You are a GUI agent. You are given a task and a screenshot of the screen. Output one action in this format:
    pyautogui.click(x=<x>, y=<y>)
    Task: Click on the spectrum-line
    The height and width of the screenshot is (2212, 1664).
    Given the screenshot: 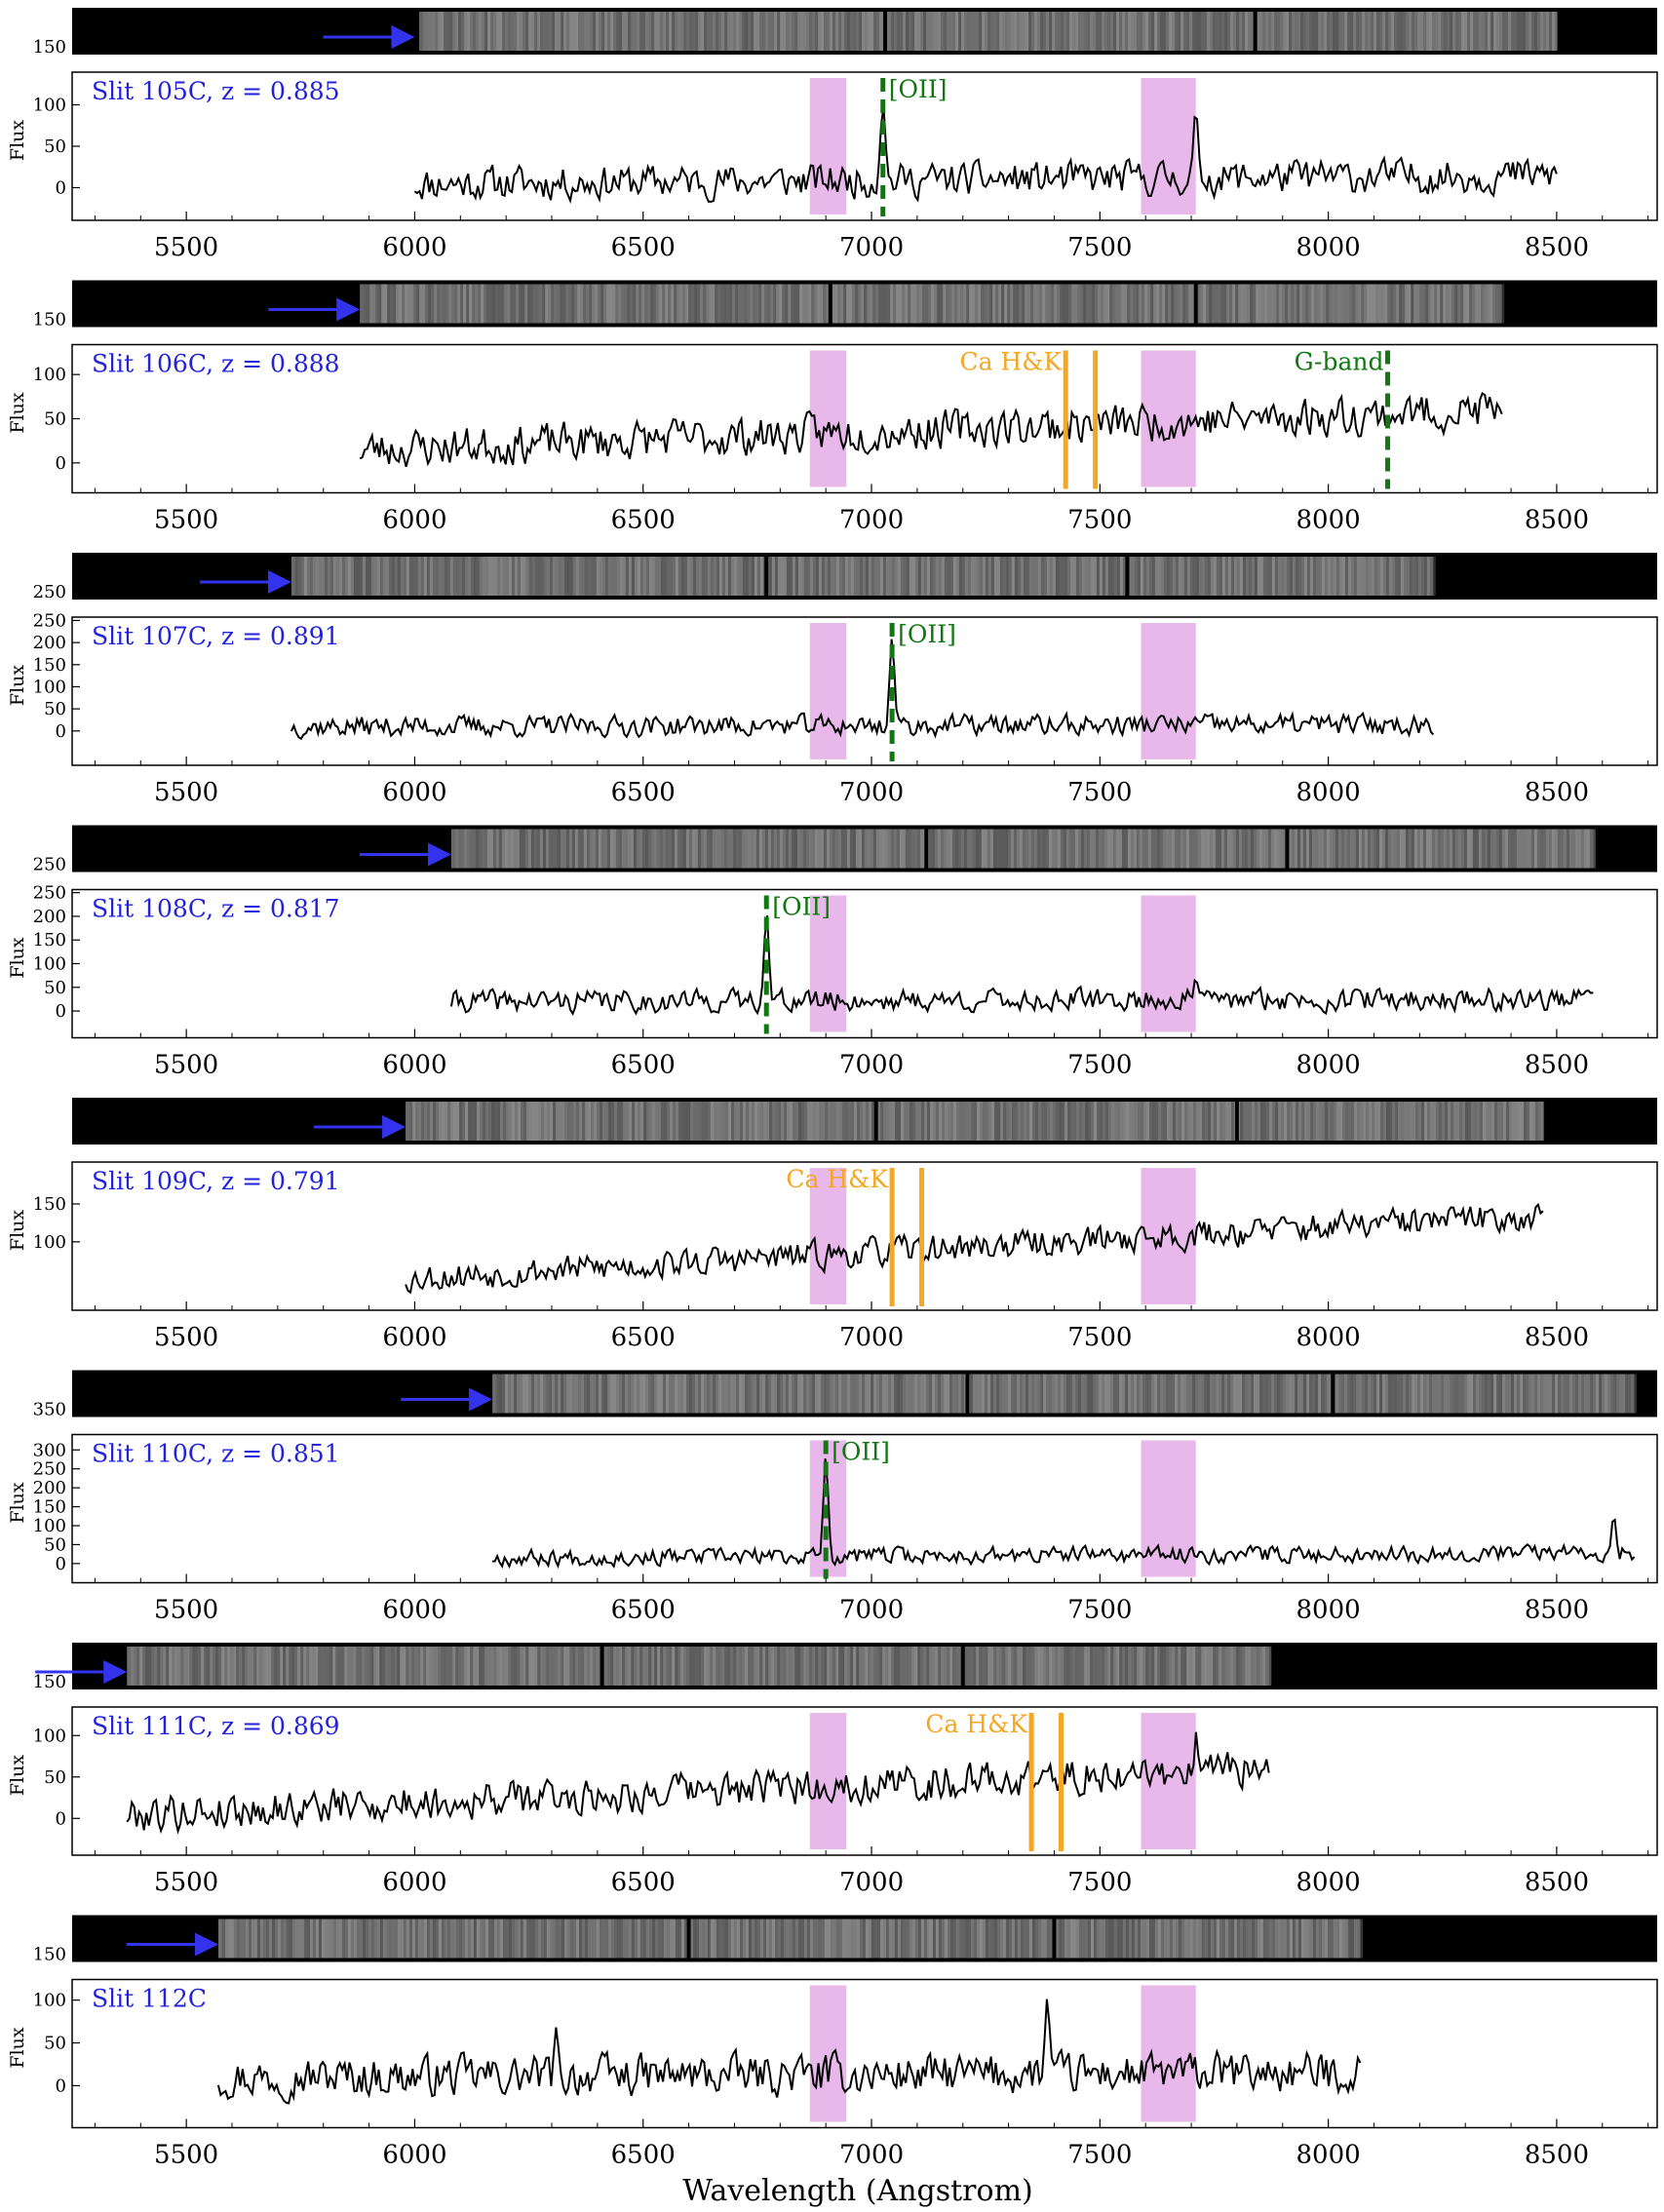 What is the action you would take?
    pyautogui.click(x=789, y=2052)
    